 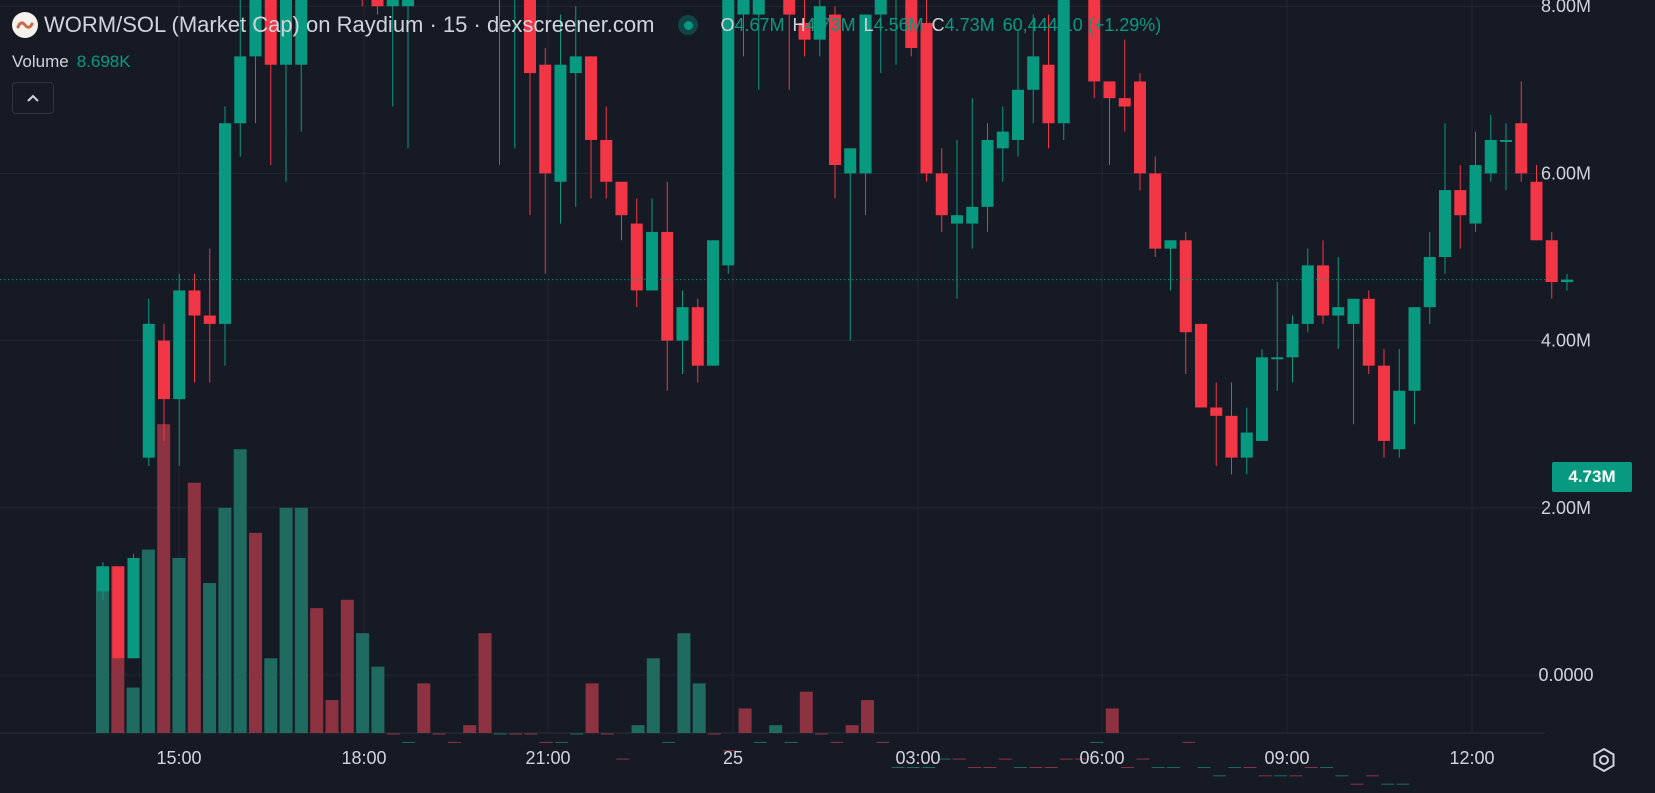 What do you see at coordinates (727, 24) in the screenshot?
I see `open-key: O` at bounding box center [727, 24].